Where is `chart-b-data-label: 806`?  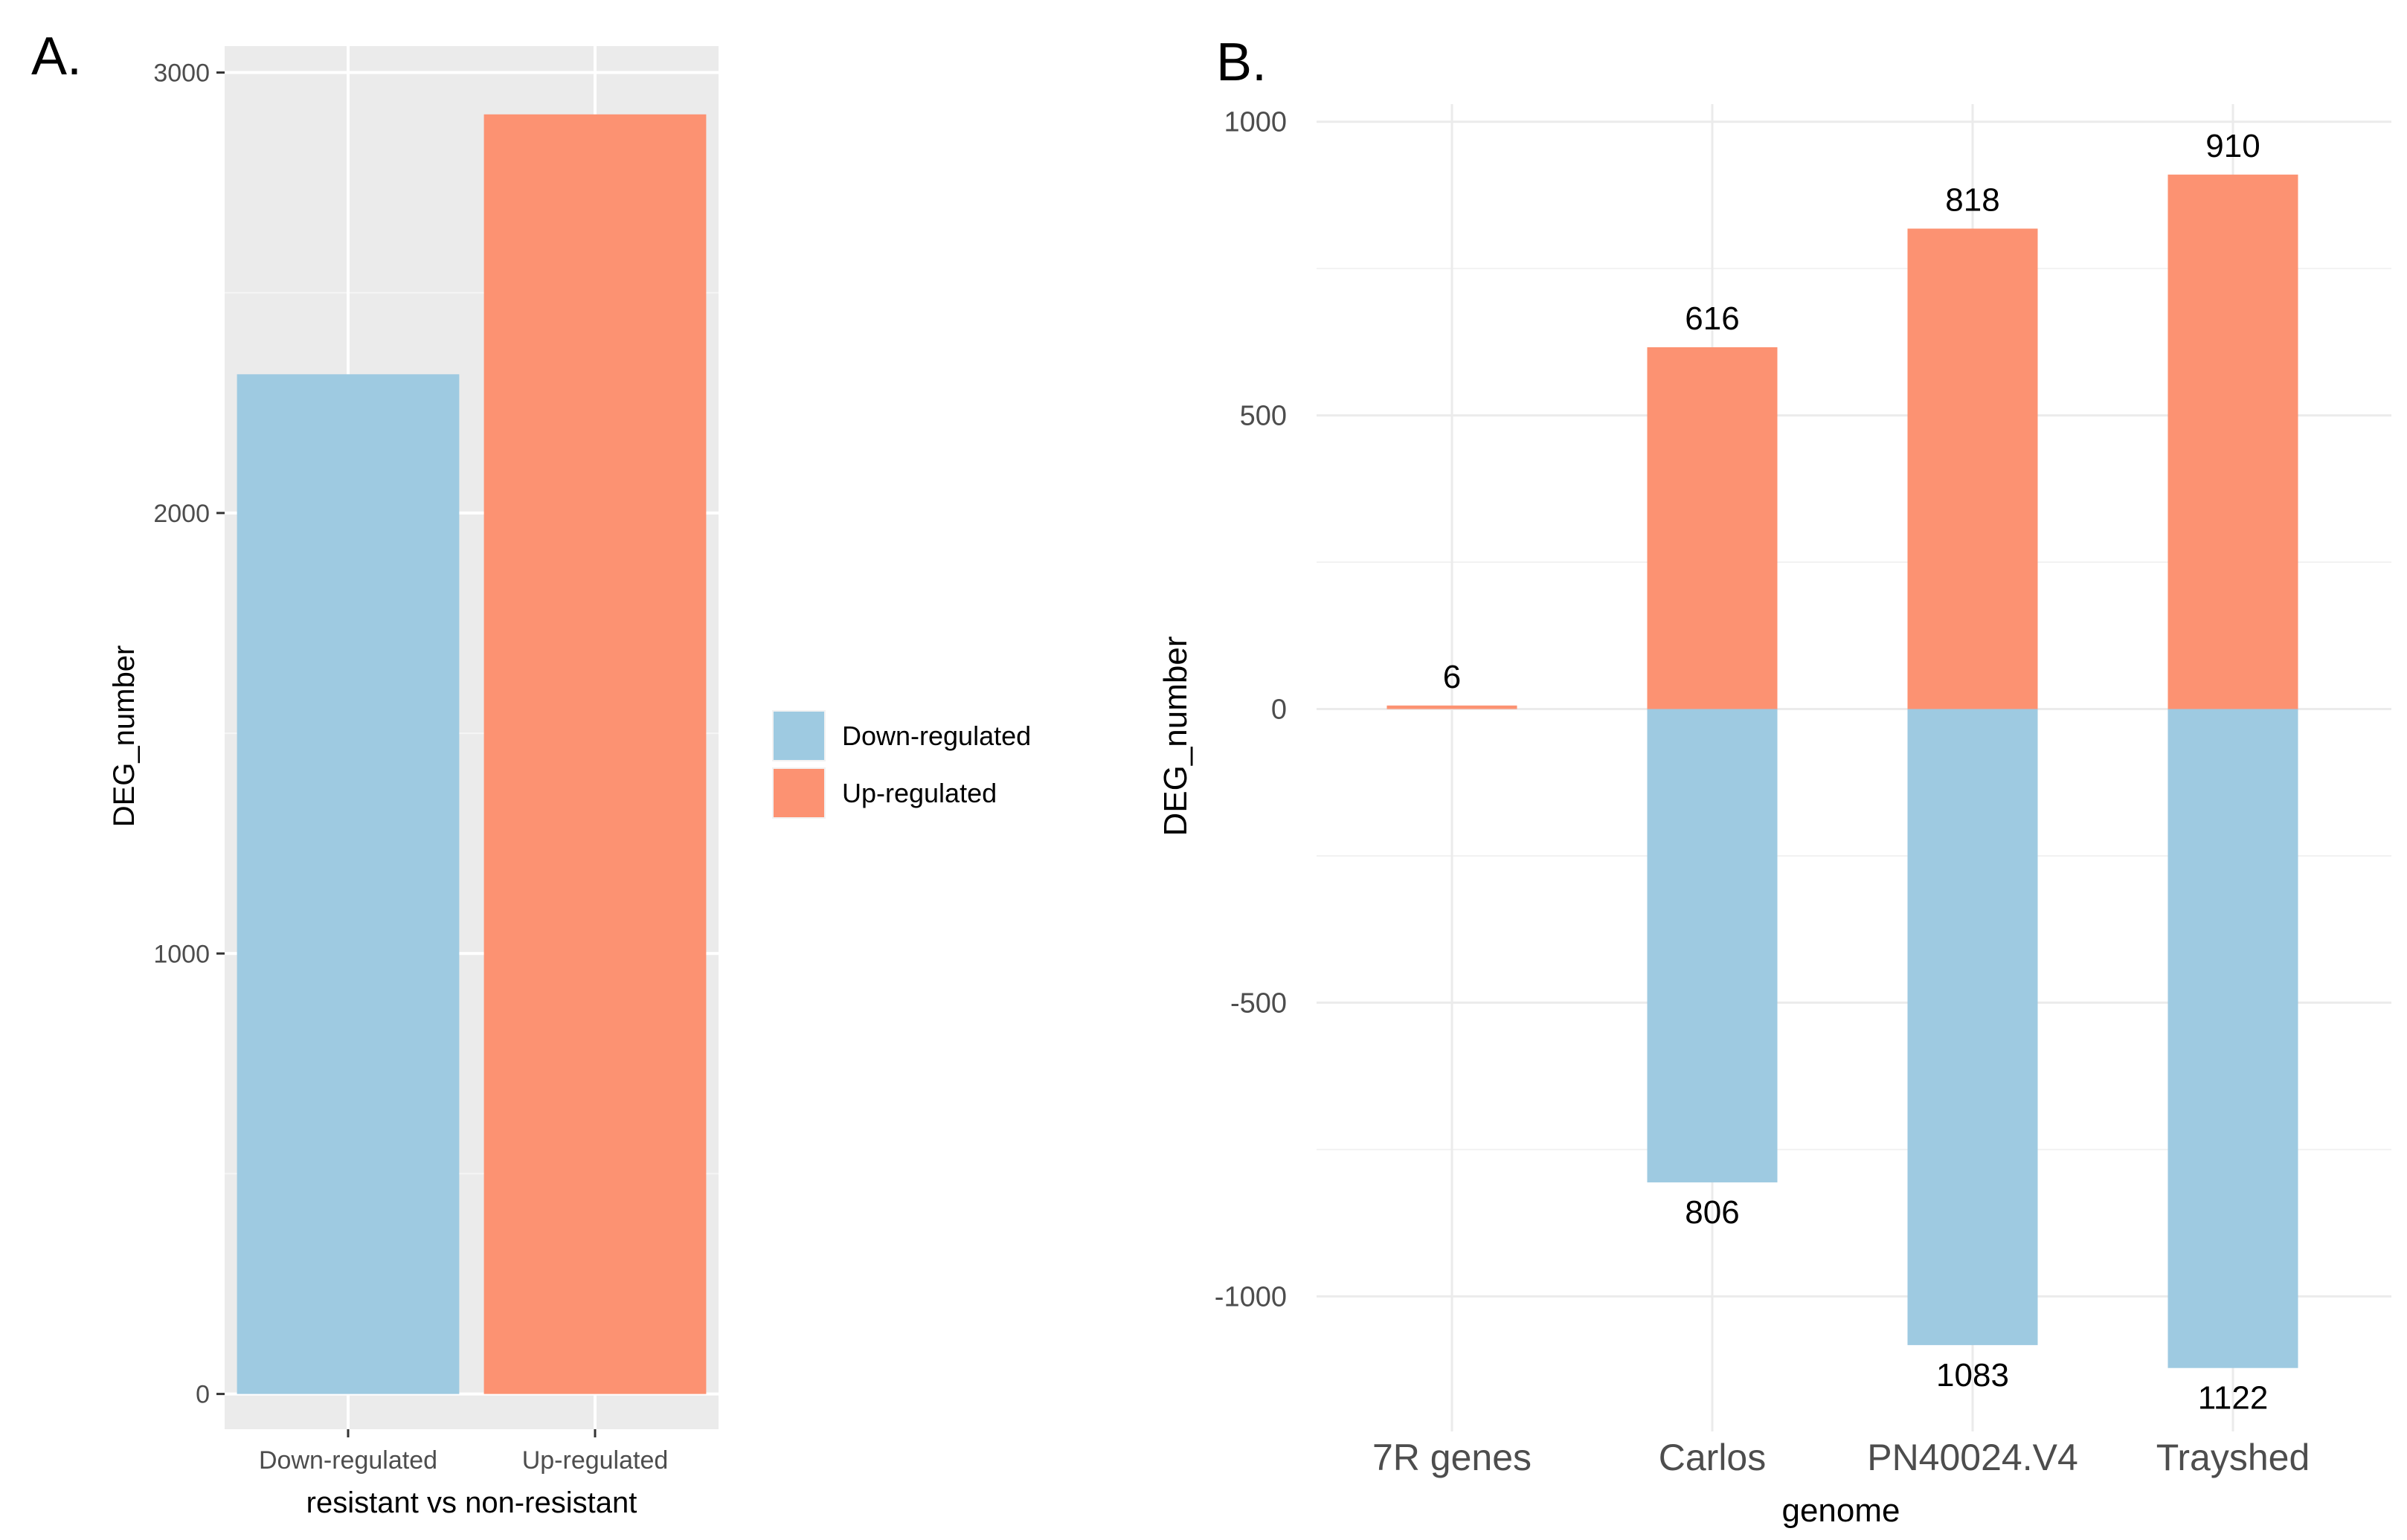 chart-b-data-label: 806 is located at coordinates (1712, 1212).